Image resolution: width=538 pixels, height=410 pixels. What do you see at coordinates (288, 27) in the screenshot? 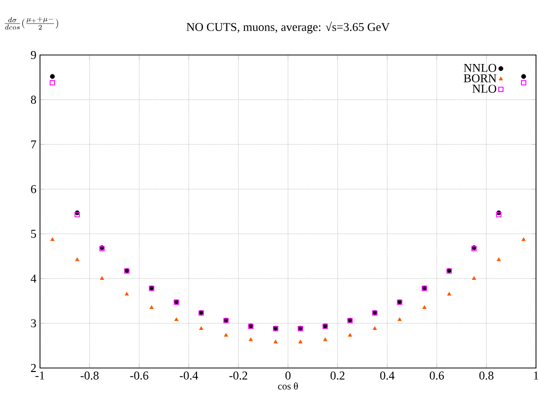
I see `chart-title: NO CUTS, muons, average: √s=3.65 GeV` at bounding box center [288, 27].